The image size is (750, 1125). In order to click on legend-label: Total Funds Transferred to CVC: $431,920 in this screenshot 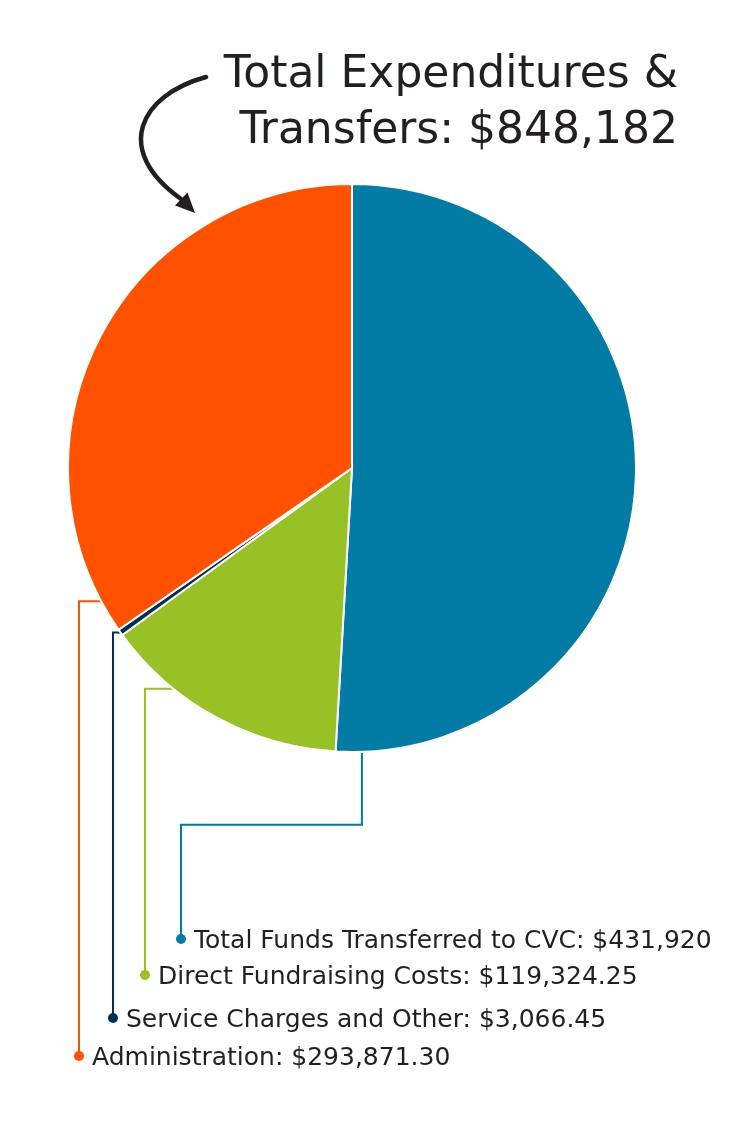, I will do `click(452, 939)`.